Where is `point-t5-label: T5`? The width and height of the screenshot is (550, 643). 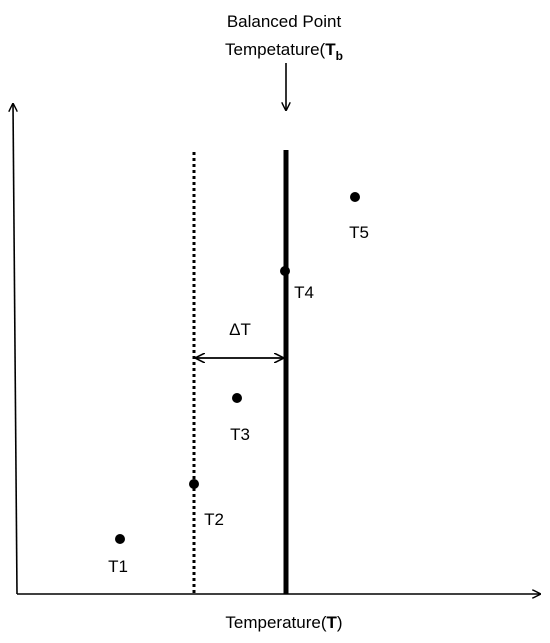 point-t5-label: T5 is located at coordinates (359, 232).